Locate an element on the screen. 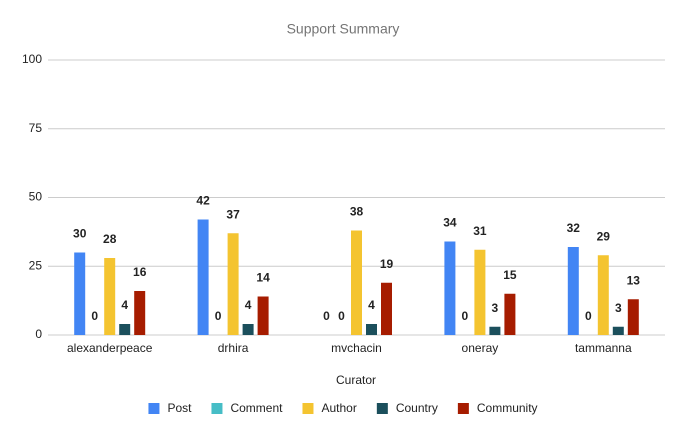  x-tick-label: mvchacin is located at coordinates (356, 348).